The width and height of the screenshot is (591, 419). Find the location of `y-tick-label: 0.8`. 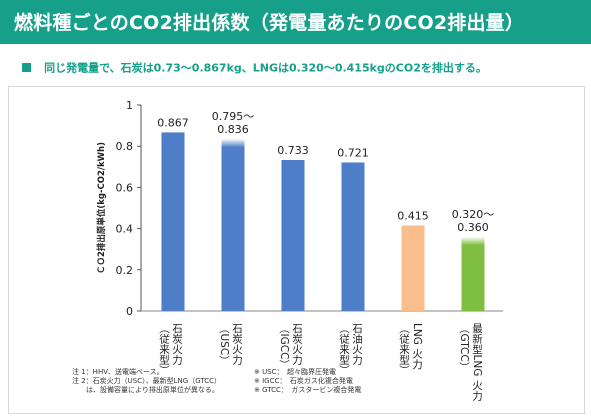

y-tick-label: 0.8 is located at coordinates (125, 146).